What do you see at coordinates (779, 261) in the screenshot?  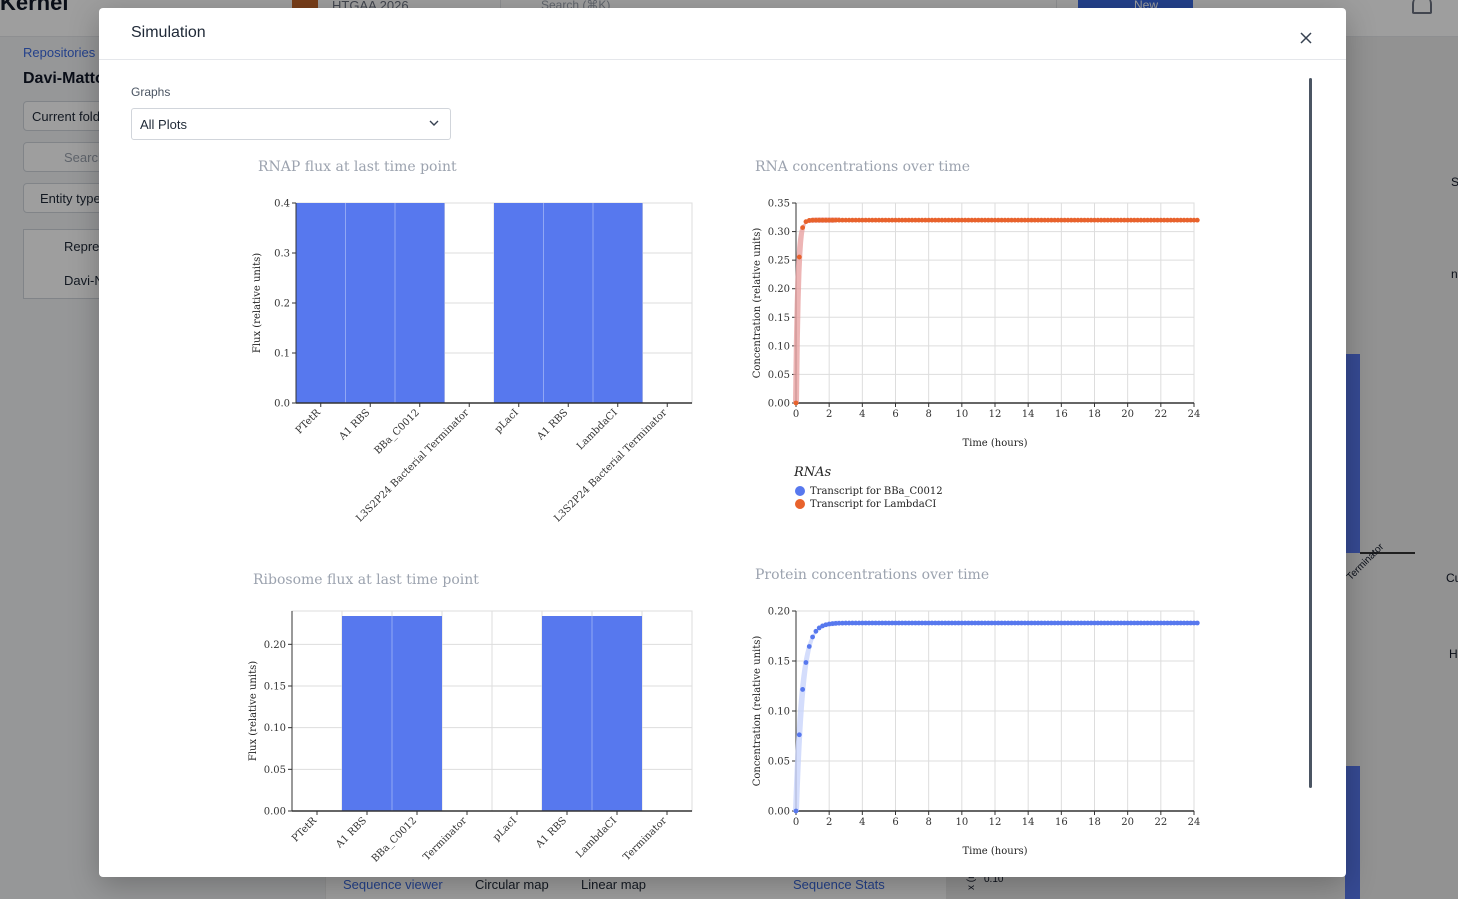 I see `y-tick-label: 0.25` at bounding box center [779, 261].